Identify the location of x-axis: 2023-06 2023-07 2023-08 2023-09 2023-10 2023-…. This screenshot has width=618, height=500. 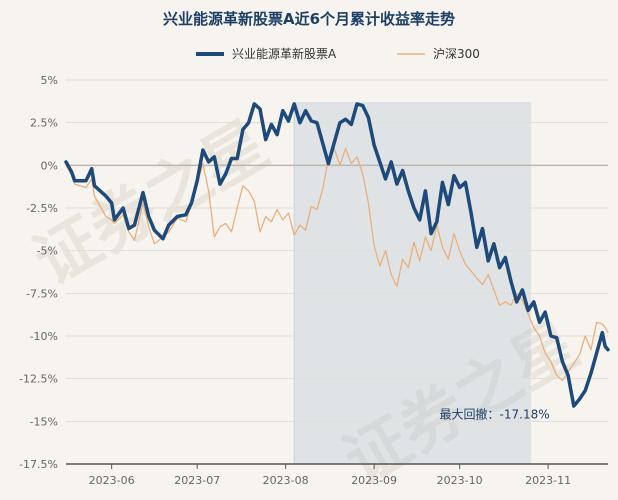
(337, 475).